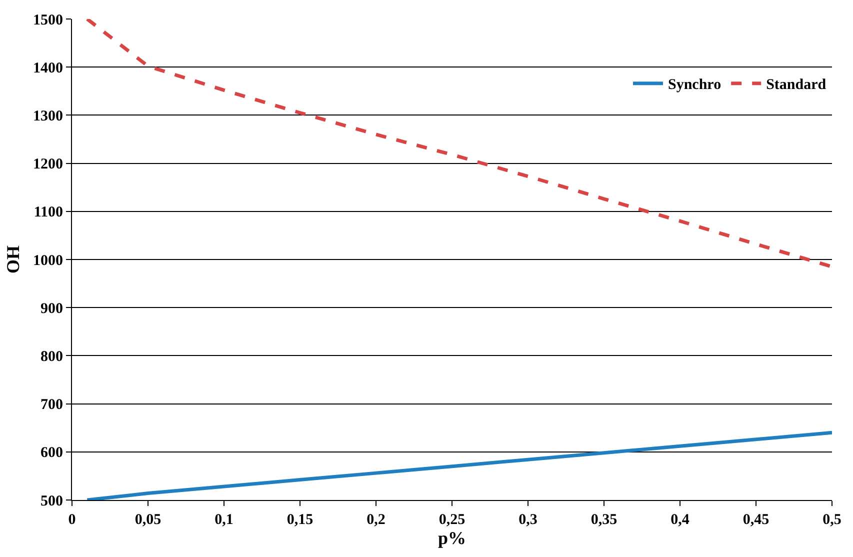 This screenshot has height=557, width=853. Describe the element at coordinates (51, 308) in the screenshot. I see `y-tick-label: 900` at that location.